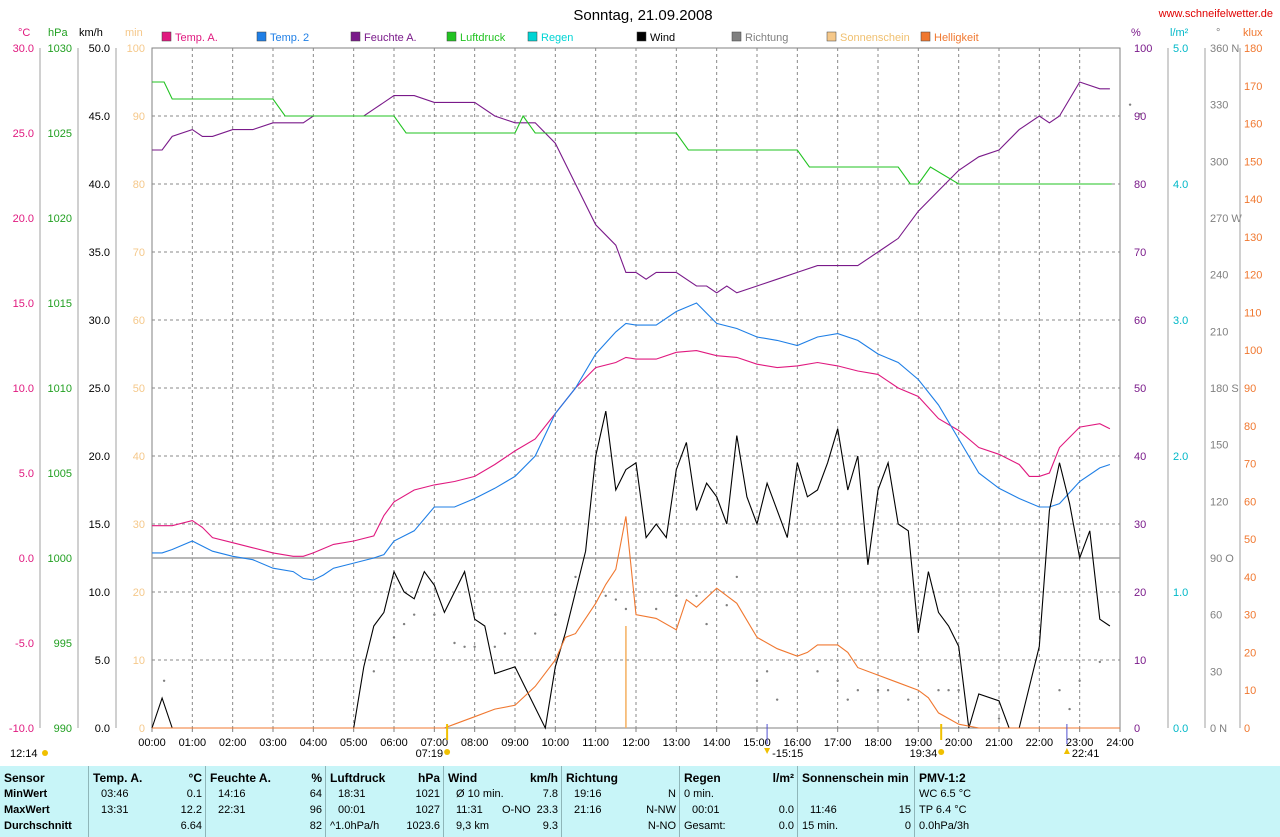  I want to click on x-tick-label: 03:00, so click(273, 743).